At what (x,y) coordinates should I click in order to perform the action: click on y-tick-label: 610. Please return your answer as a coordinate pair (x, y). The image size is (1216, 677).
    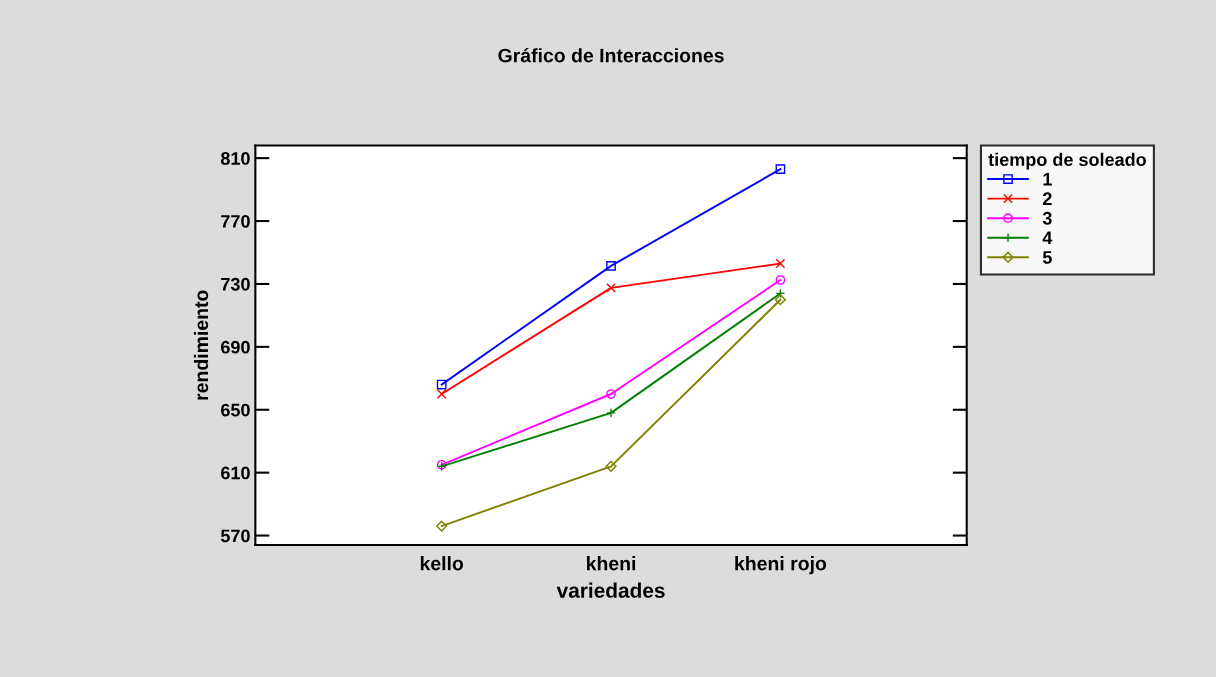
    Looking at the image, I should click on (235, 473).